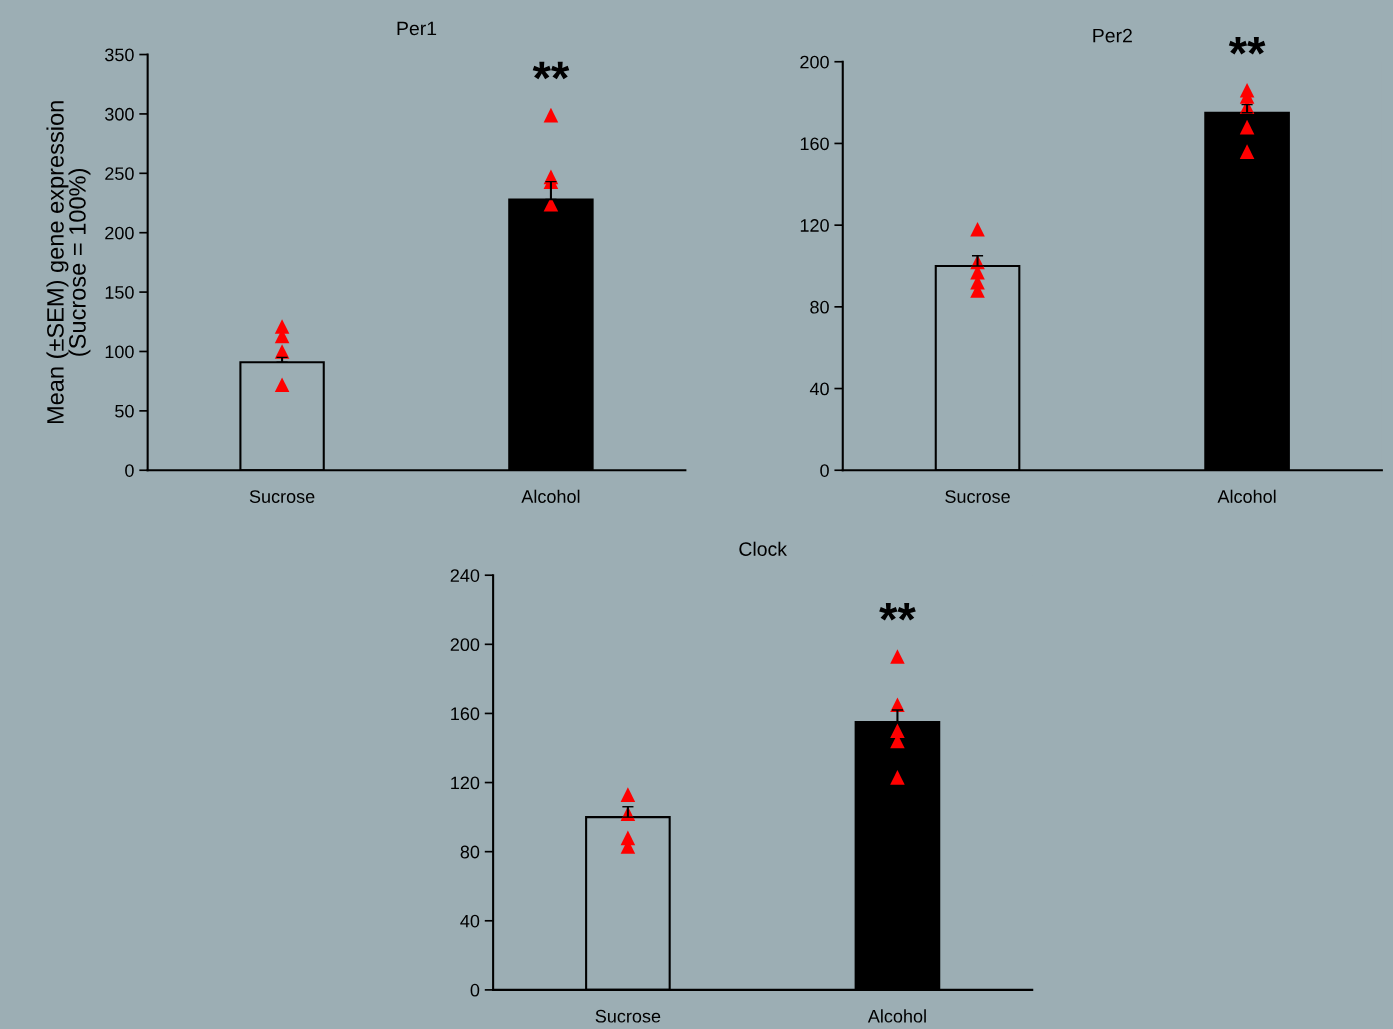 The height and width of the screenshot is (1029, 1393). What do you see at coordinates (763, 548) in the screenshot?
I see `chart-title: Clock` at bounding box center [763, 548].